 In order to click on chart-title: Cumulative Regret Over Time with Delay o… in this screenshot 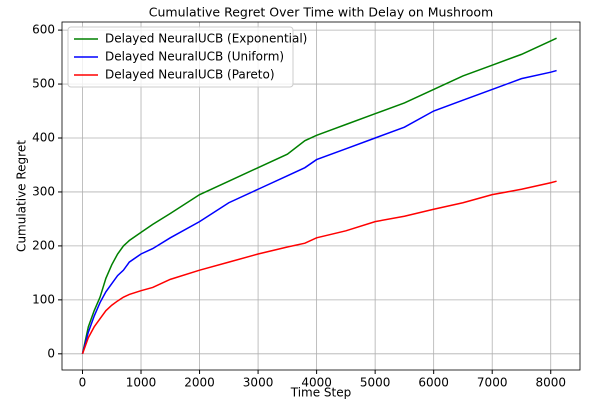, I will do `click(321, 12)`.